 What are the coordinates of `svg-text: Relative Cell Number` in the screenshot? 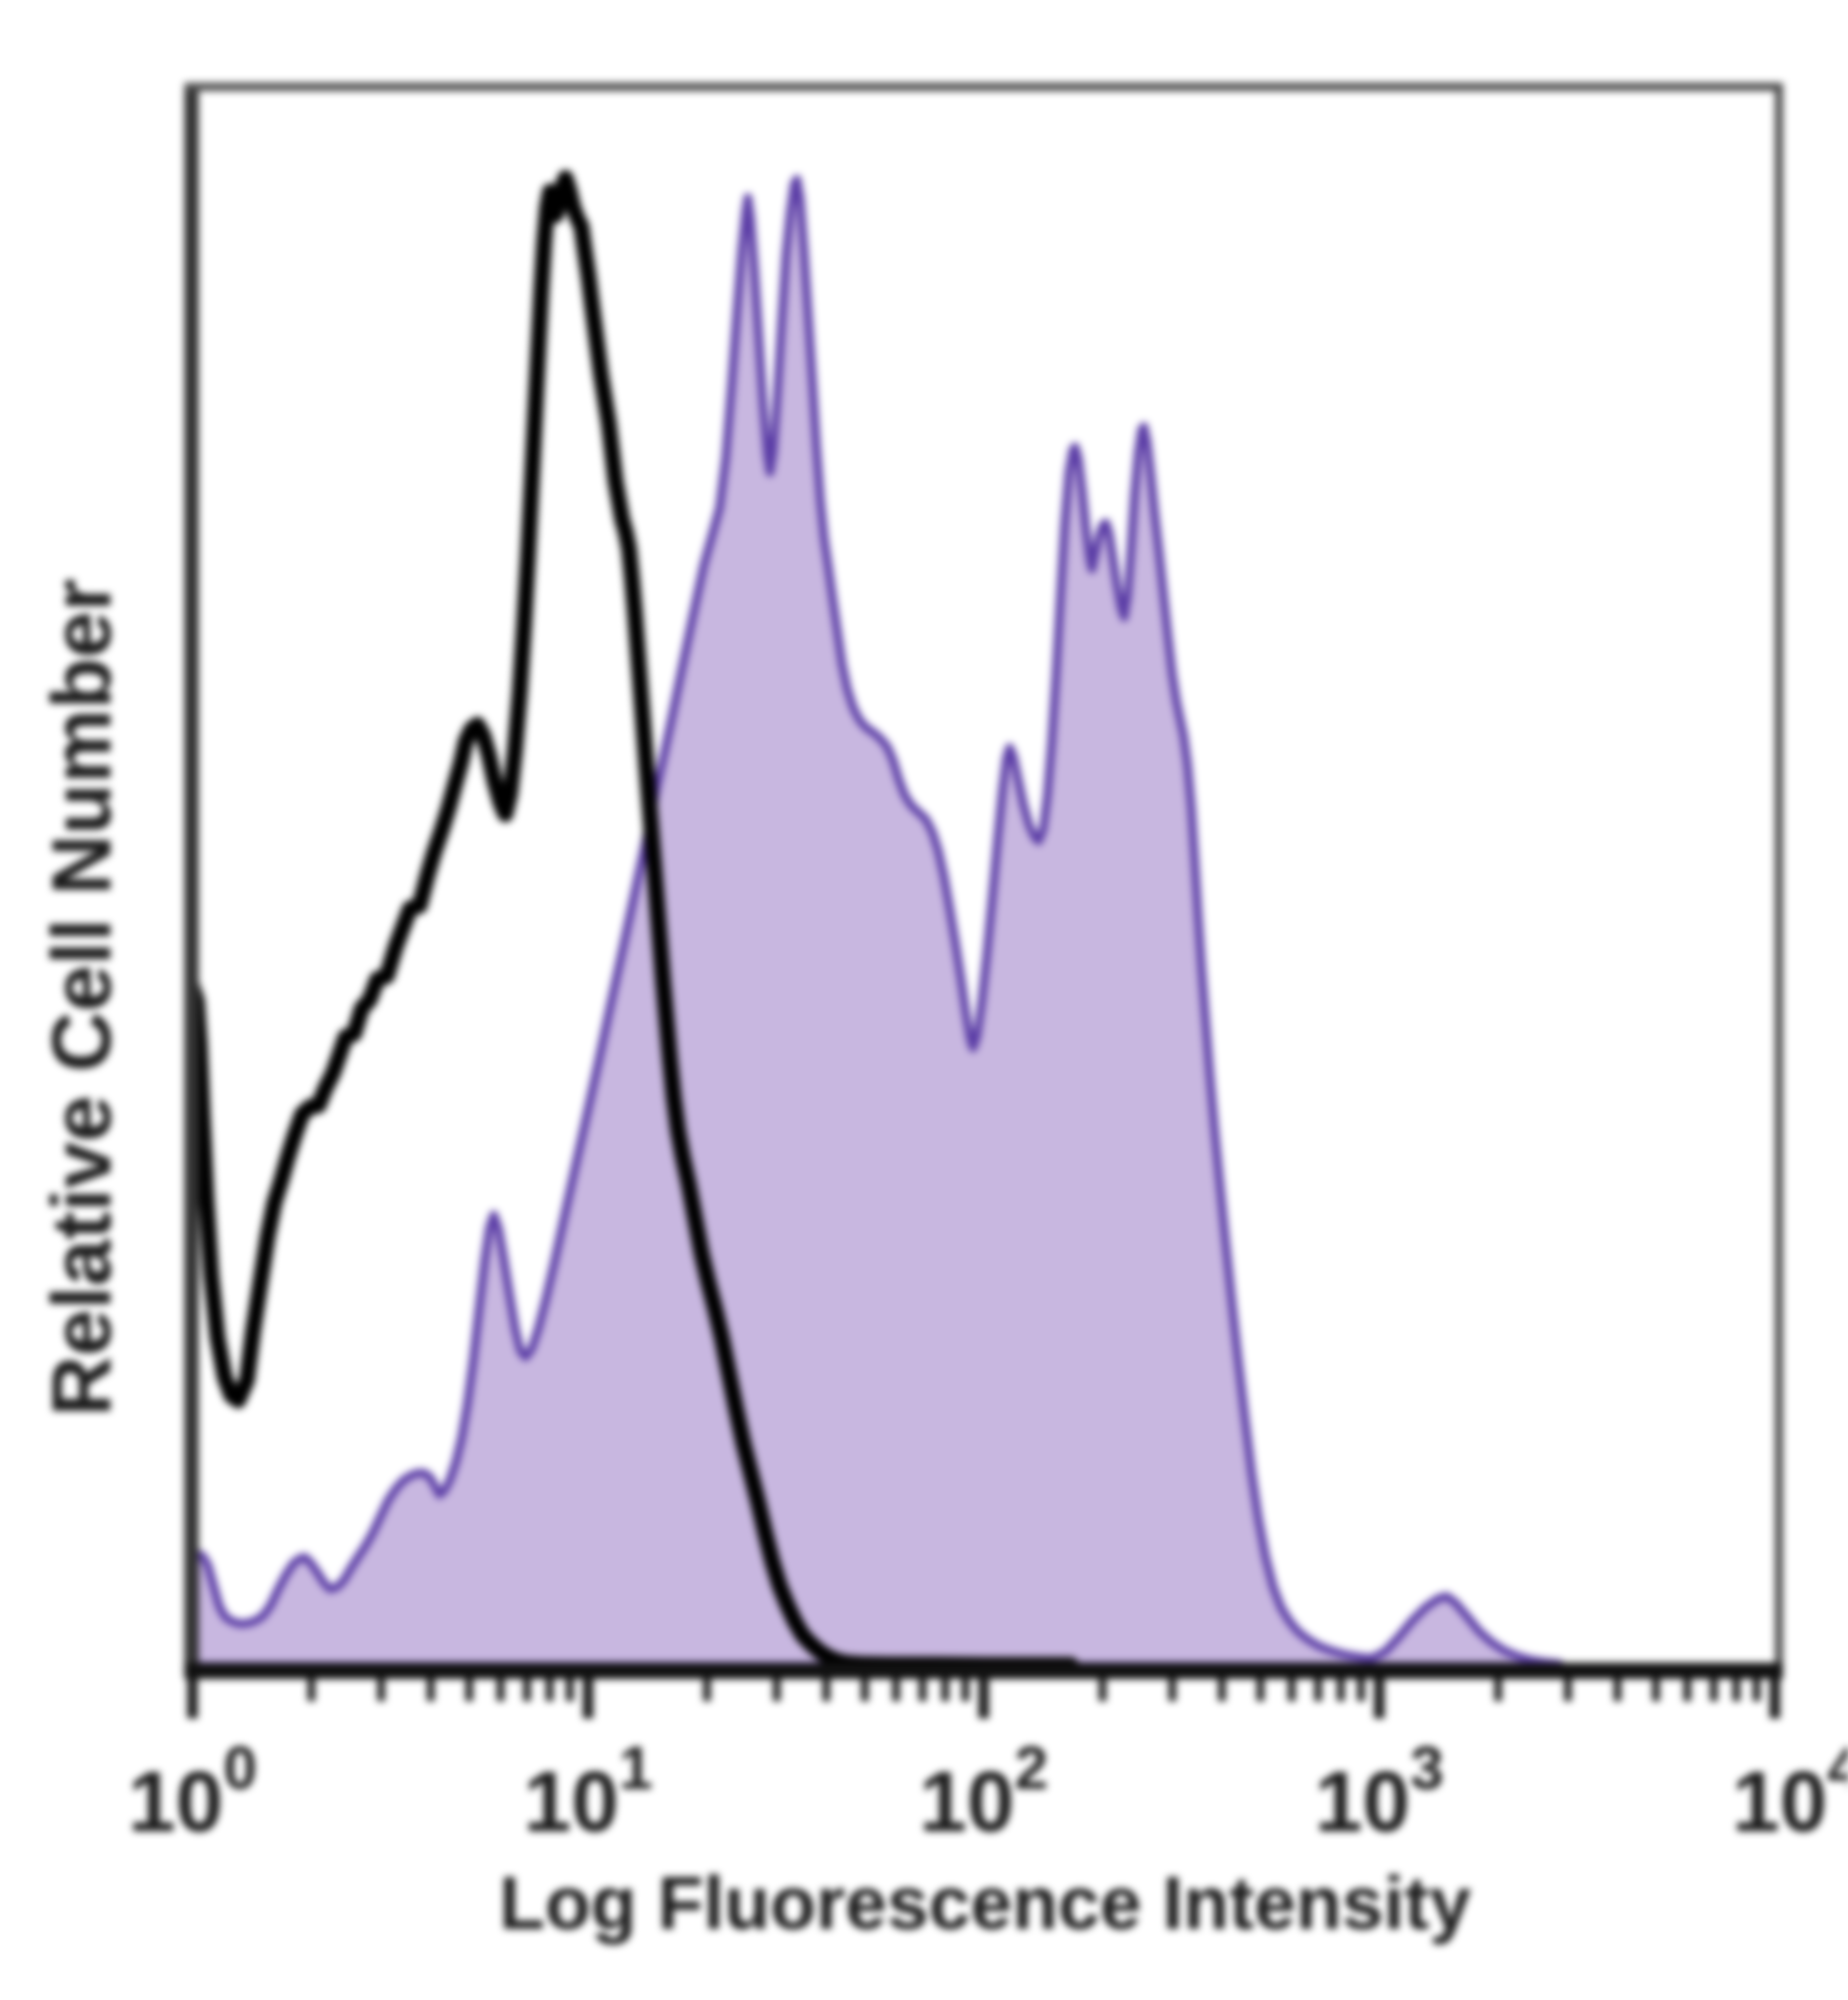 It's located at (81, 998).